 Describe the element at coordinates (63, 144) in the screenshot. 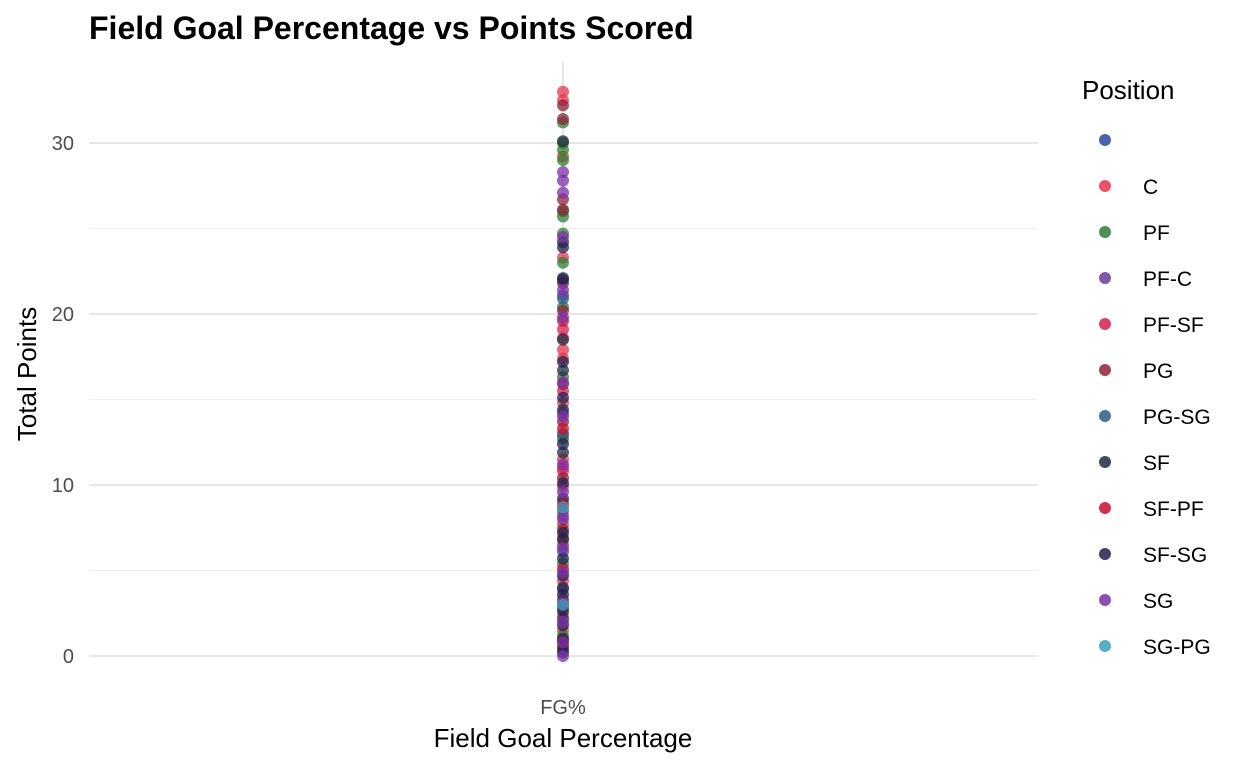

I see `y-tick-label: 30` at that location.